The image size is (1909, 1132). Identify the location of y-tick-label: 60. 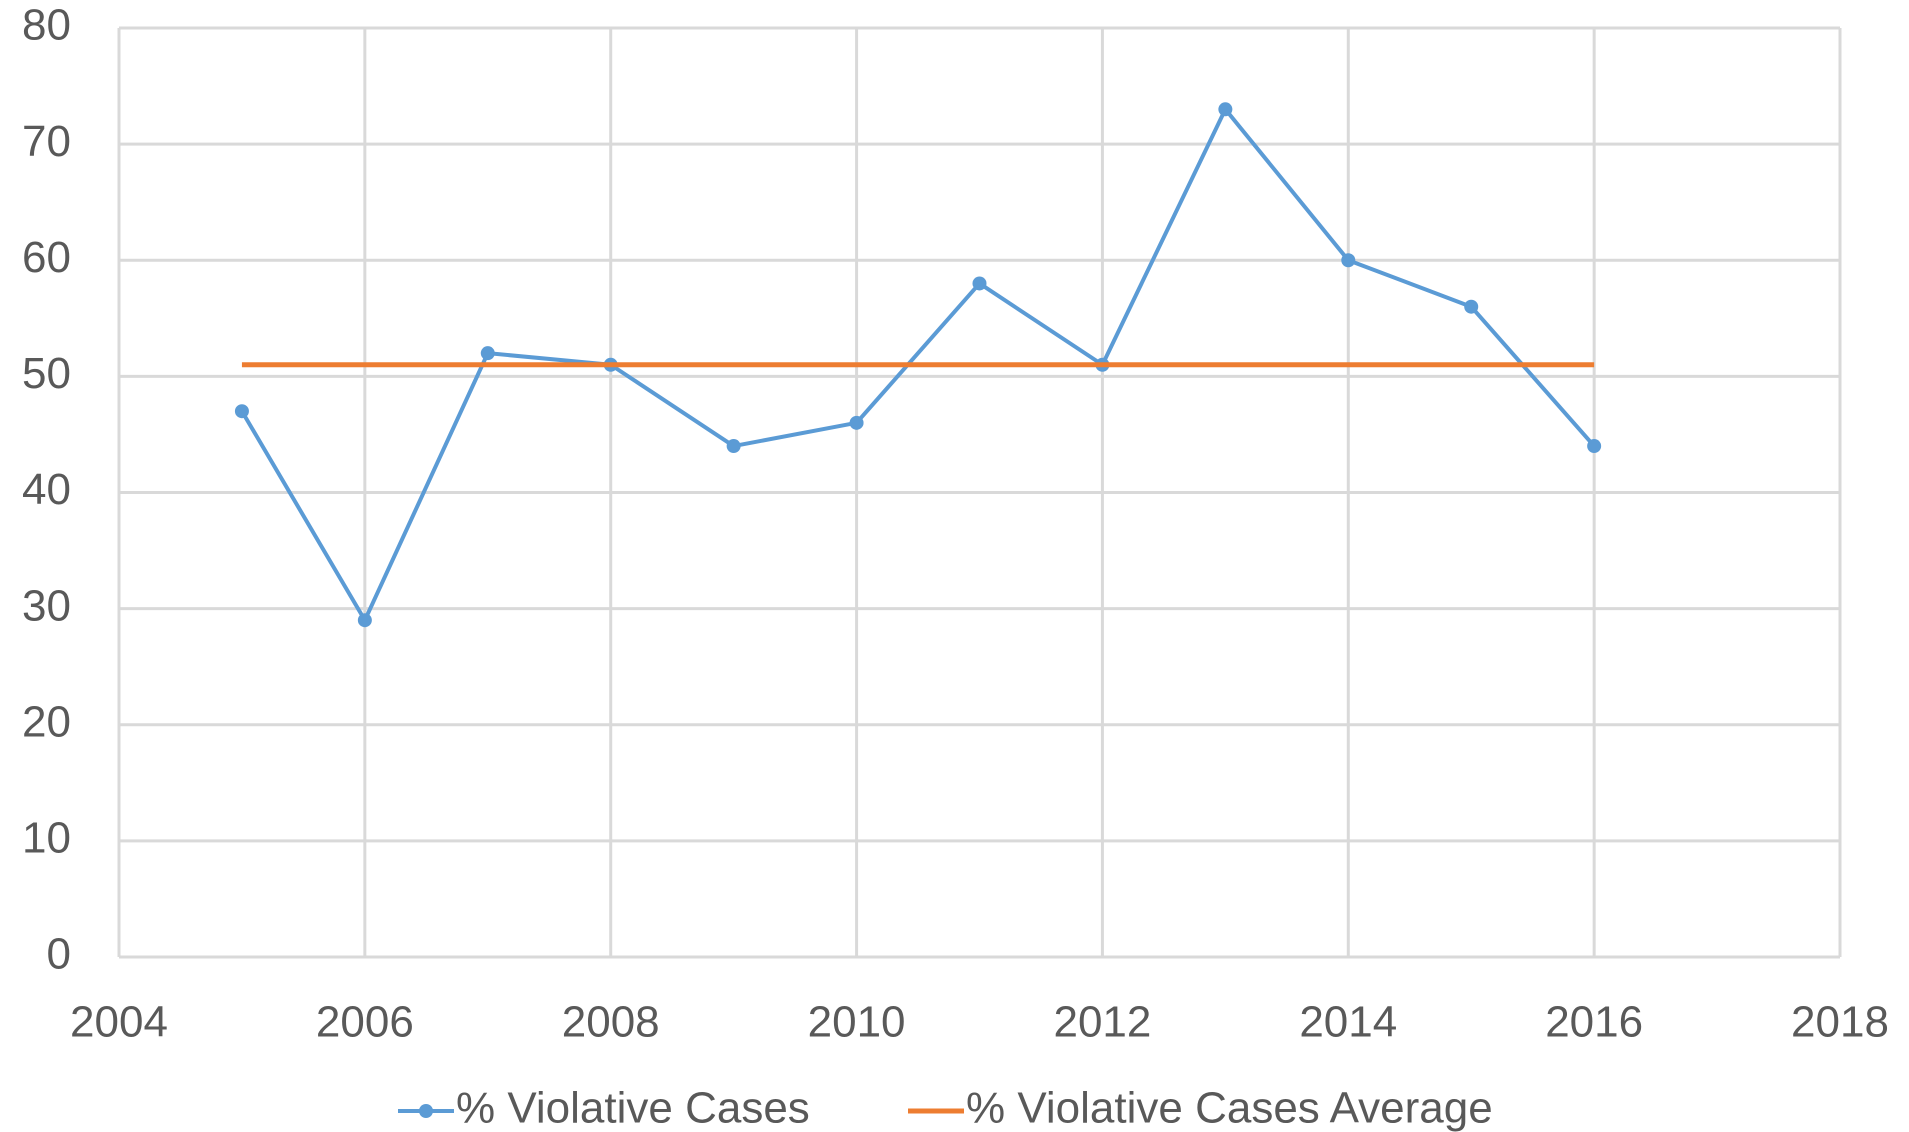
(46, 257).